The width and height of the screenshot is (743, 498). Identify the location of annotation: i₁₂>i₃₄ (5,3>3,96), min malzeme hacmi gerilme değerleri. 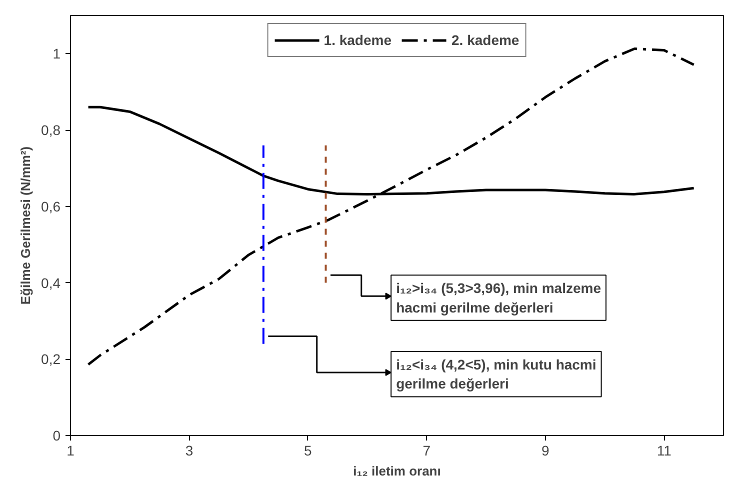
(499, 298).